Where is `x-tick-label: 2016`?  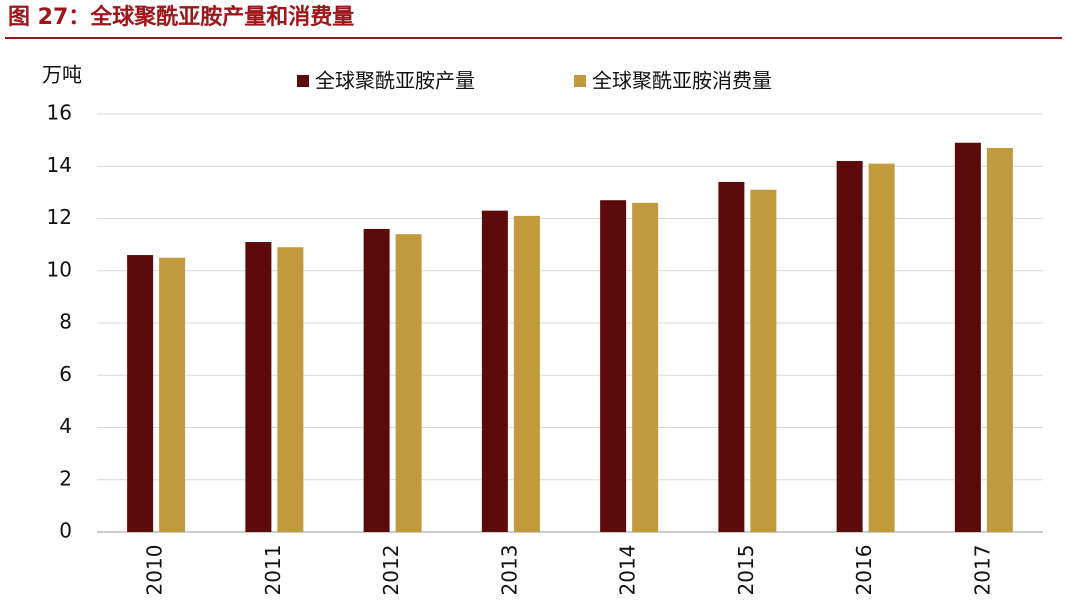
x-tick-label: 2016 is located at coordinates (864, 570).